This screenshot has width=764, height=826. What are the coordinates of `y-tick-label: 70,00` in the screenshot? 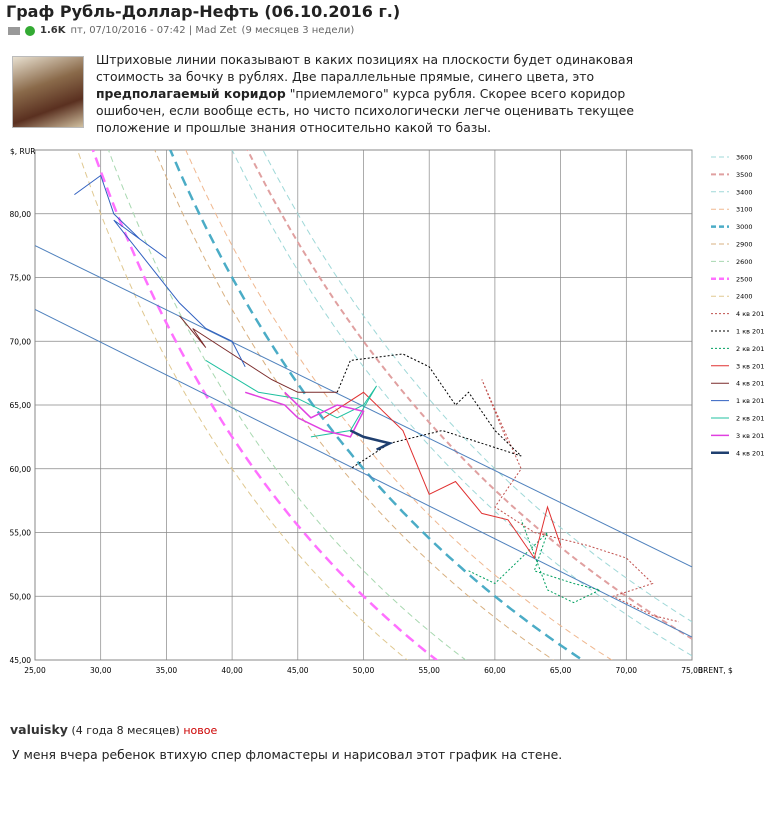 It's located at (21, 341).